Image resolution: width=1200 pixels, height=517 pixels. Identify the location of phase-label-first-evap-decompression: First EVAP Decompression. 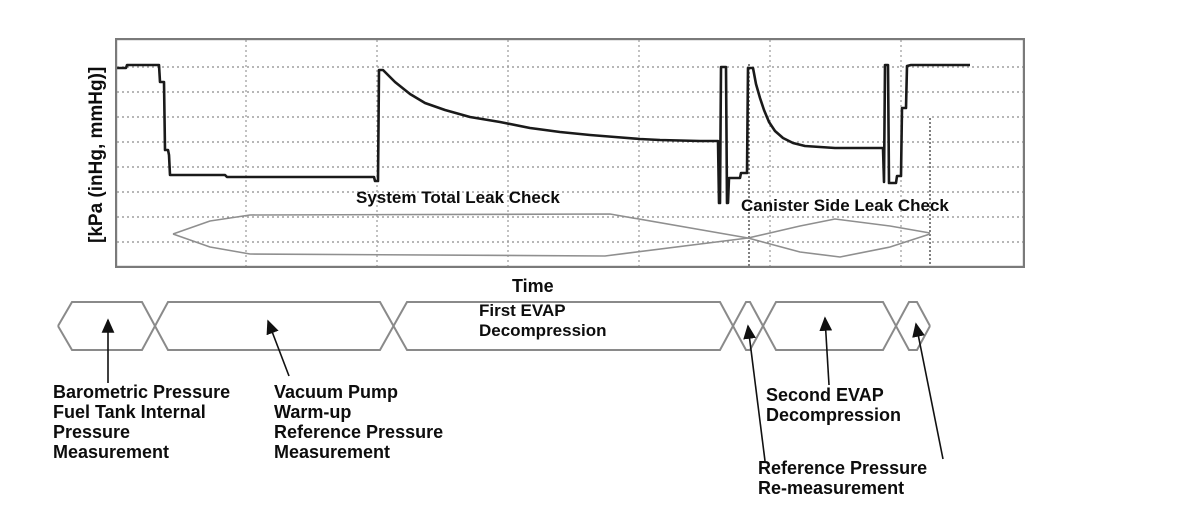
(543, 321).